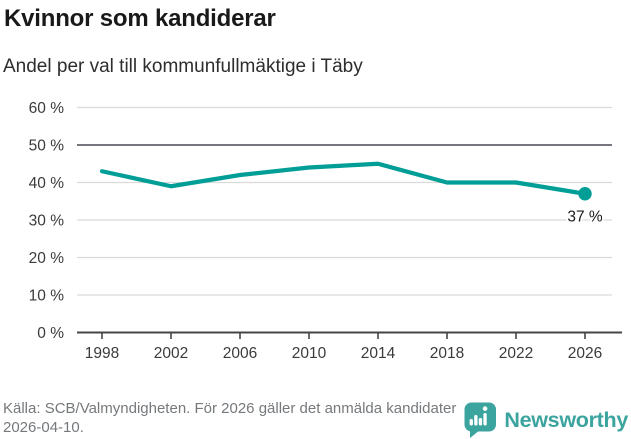 Image resolution: width=631 pixels, height=439 pixels. I want to click on newsworthy-logo: Newsworthy, so click(546, 420).